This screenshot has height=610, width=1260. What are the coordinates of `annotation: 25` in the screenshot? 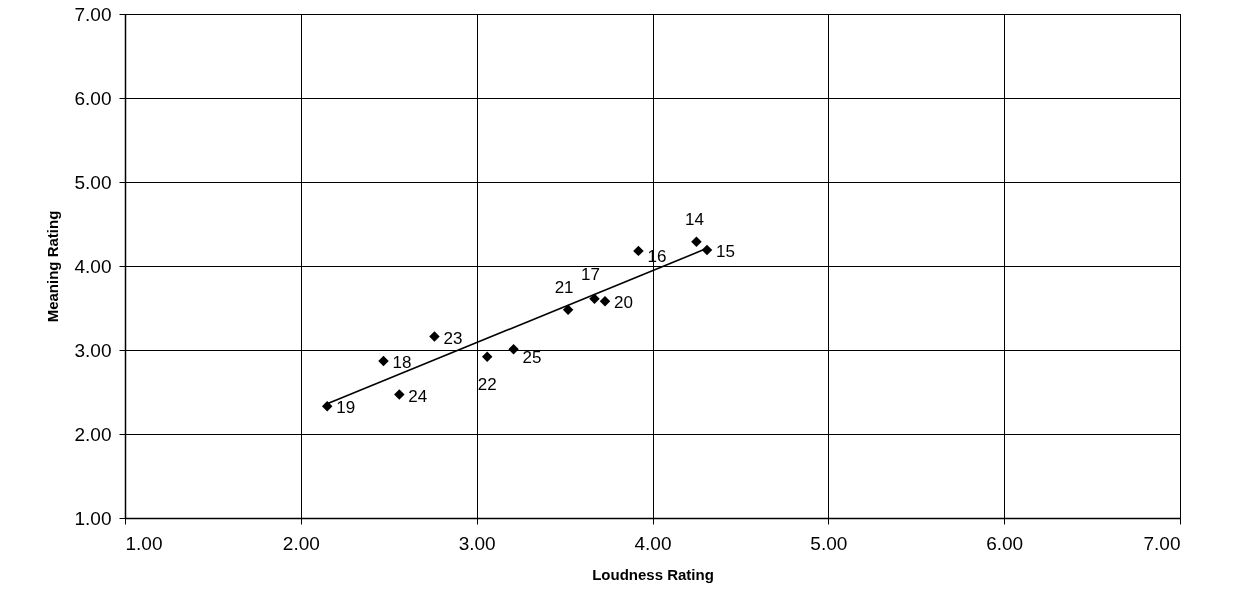 It's located at (532, 358).